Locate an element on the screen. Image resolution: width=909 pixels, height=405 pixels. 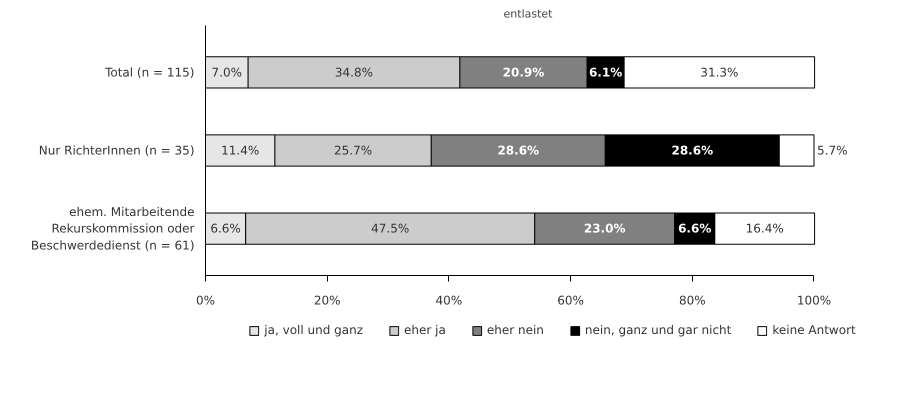
text: 34.8% is located at coordinates (354, 72).